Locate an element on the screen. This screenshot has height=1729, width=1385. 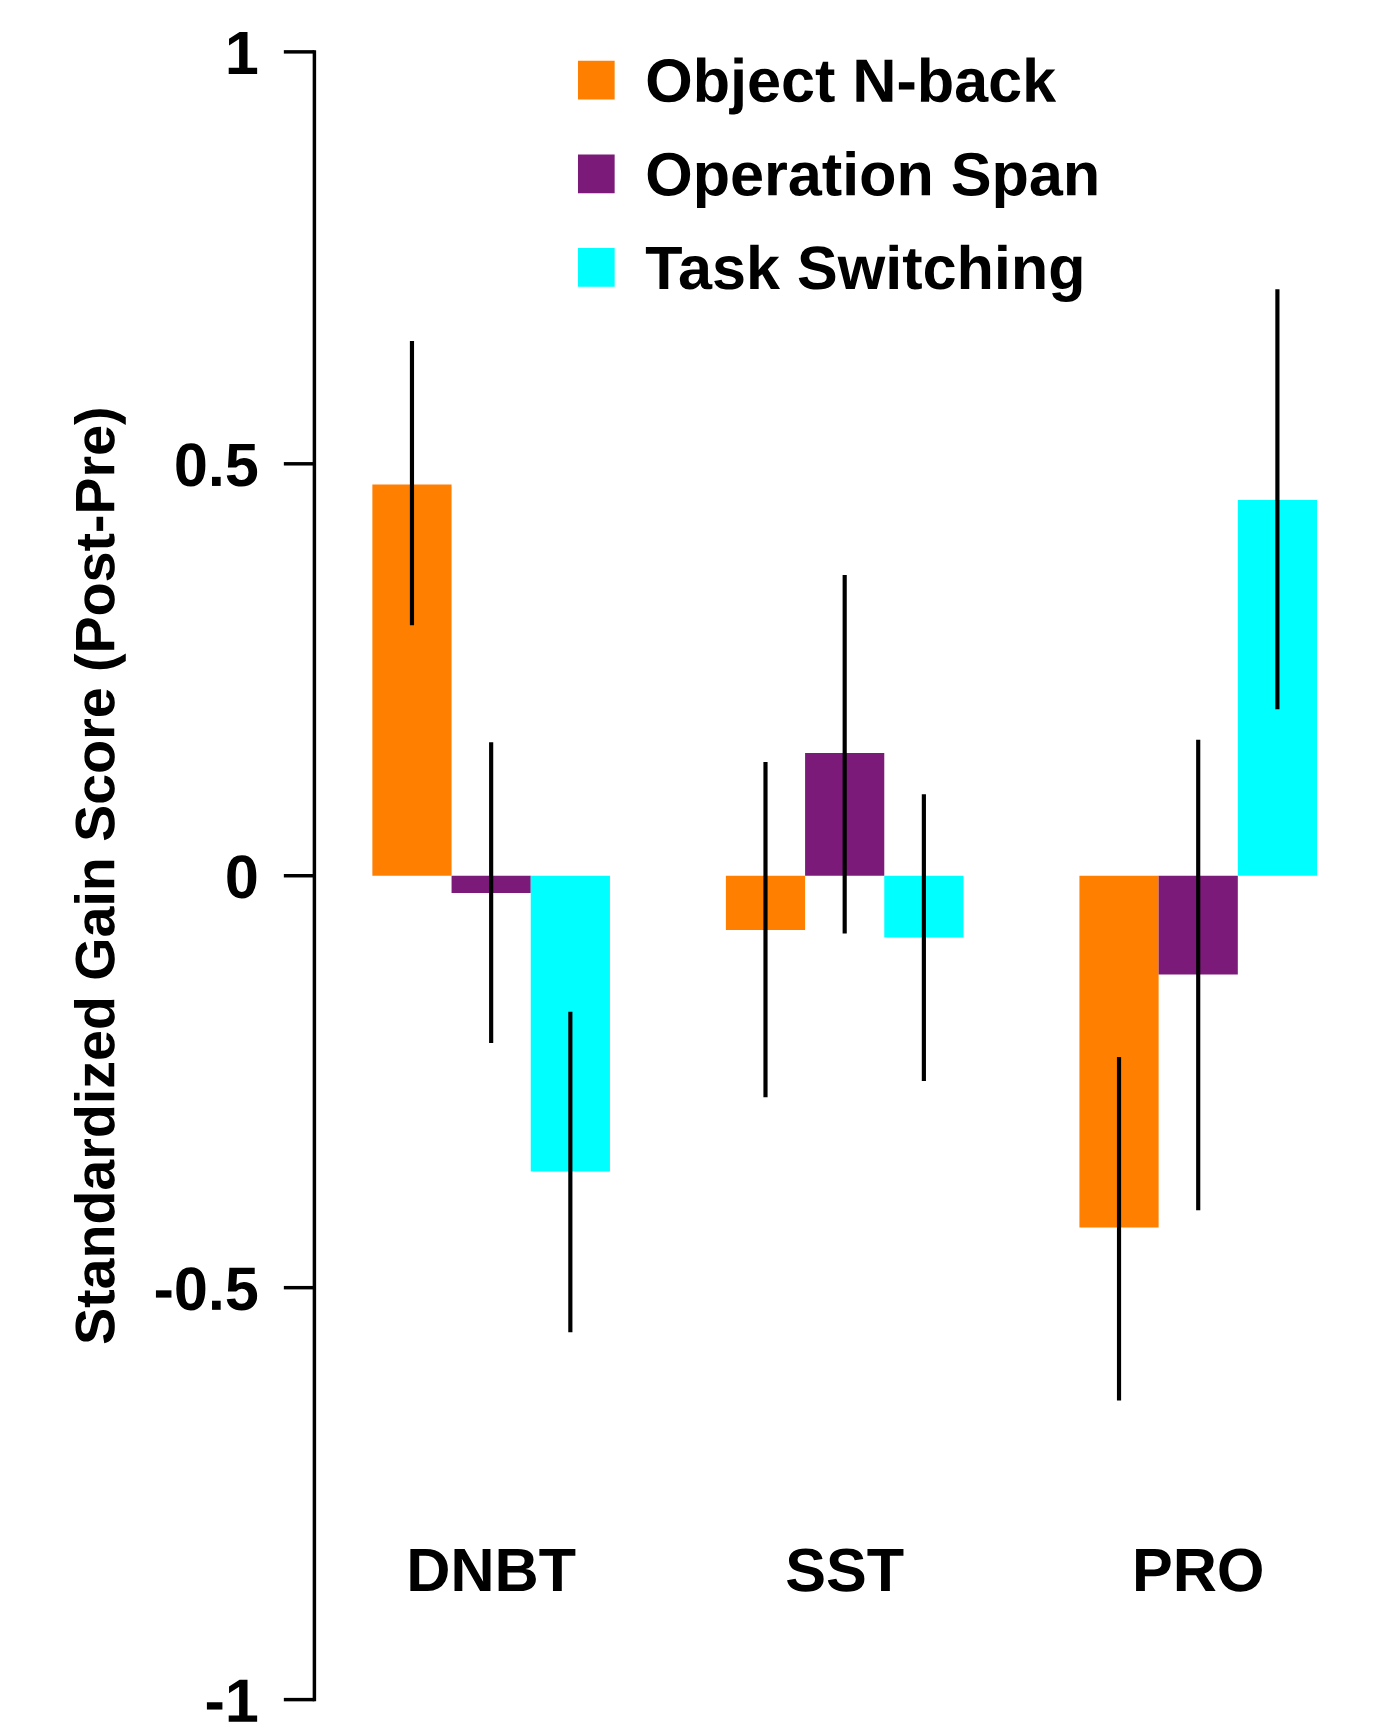
y-tick-label: -1 is located at coordinates (232, 1700).